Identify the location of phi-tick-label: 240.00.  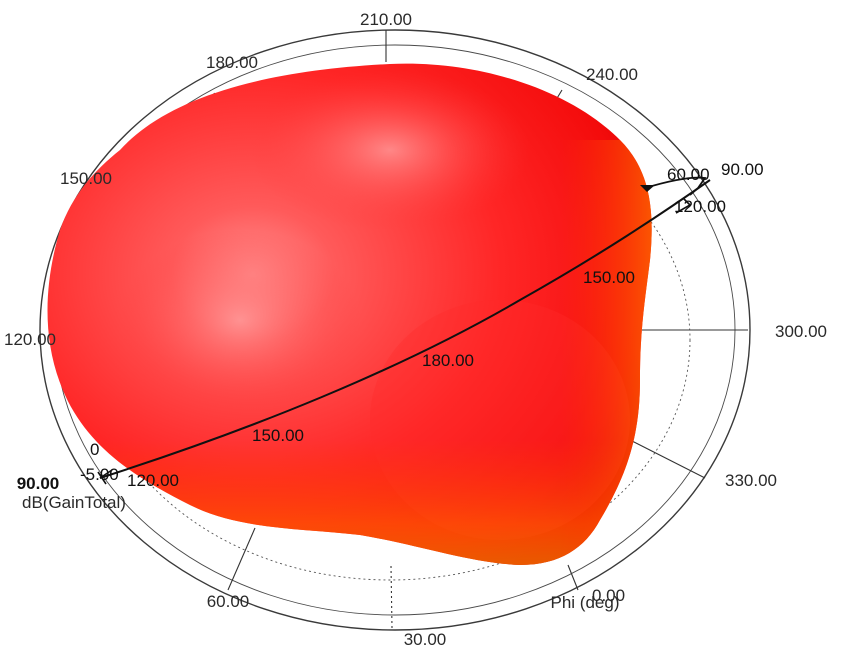
(612, 74).